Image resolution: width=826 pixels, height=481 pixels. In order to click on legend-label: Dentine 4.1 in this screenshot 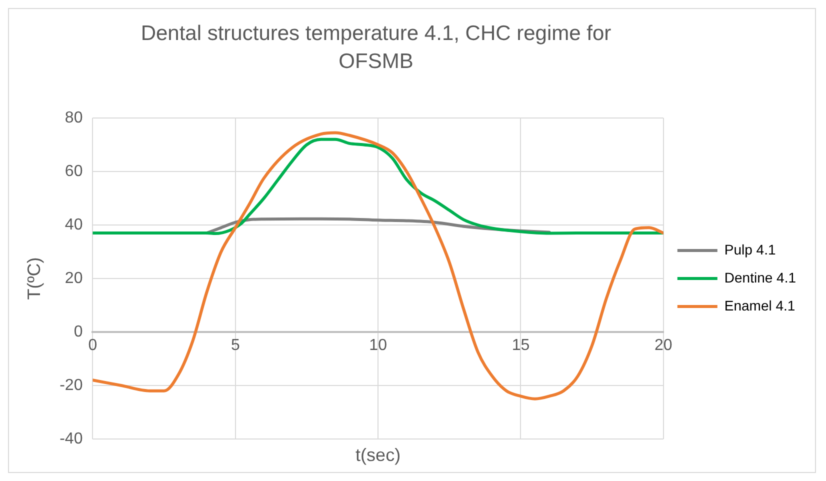, I will do `click(760, 277)`.